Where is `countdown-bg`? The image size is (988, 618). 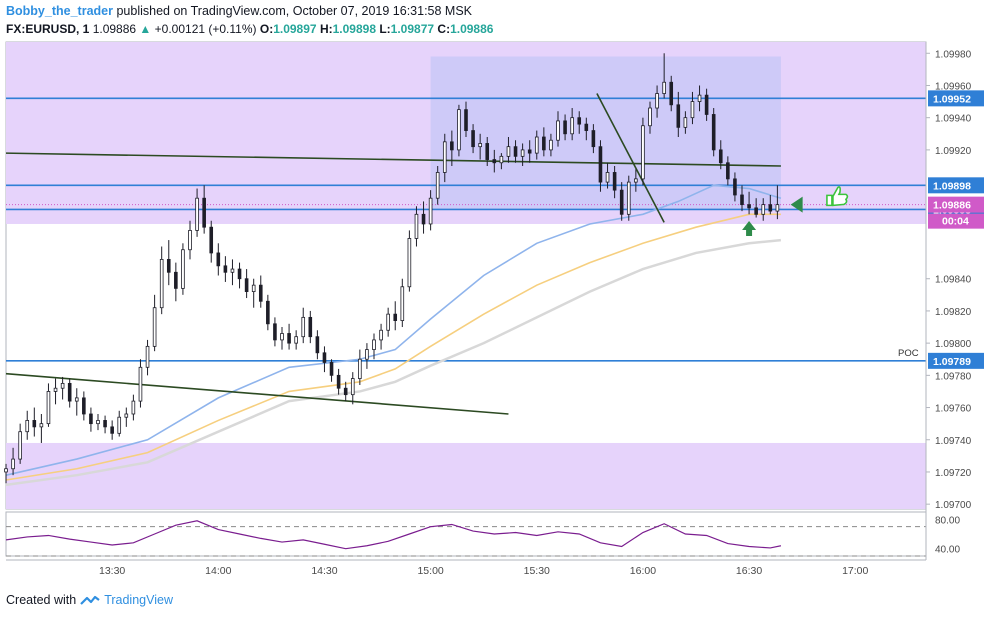 countdown-bg is located at coordinates (956, 221).